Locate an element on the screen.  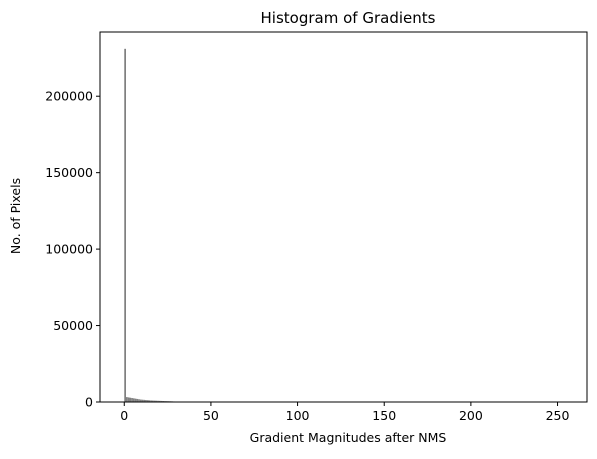
x-tick-label: 200 is located at coordinates (471, 415).